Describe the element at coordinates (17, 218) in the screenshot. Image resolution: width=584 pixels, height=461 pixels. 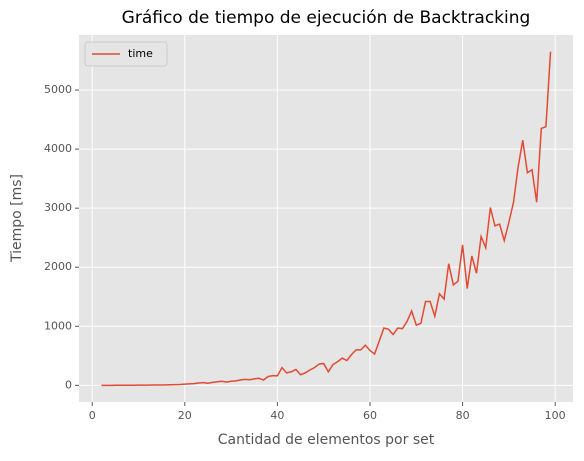
I see `y-axis-label: Tiempo [ms]` at that location.